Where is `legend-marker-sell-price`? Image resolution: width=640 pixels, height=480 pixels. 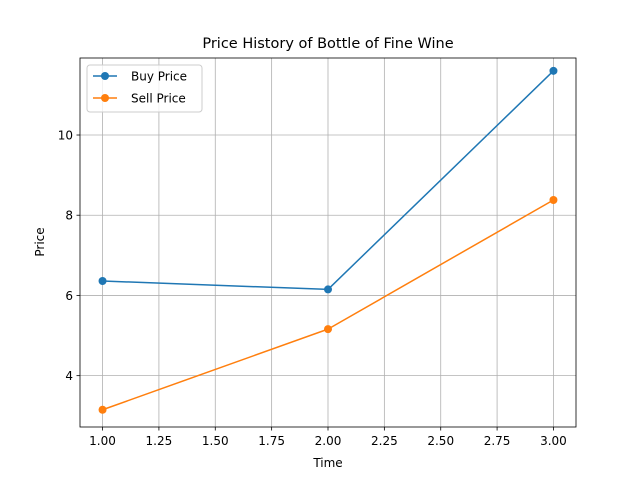
legend-marker-sell-price is located at coordinates (105, 98).